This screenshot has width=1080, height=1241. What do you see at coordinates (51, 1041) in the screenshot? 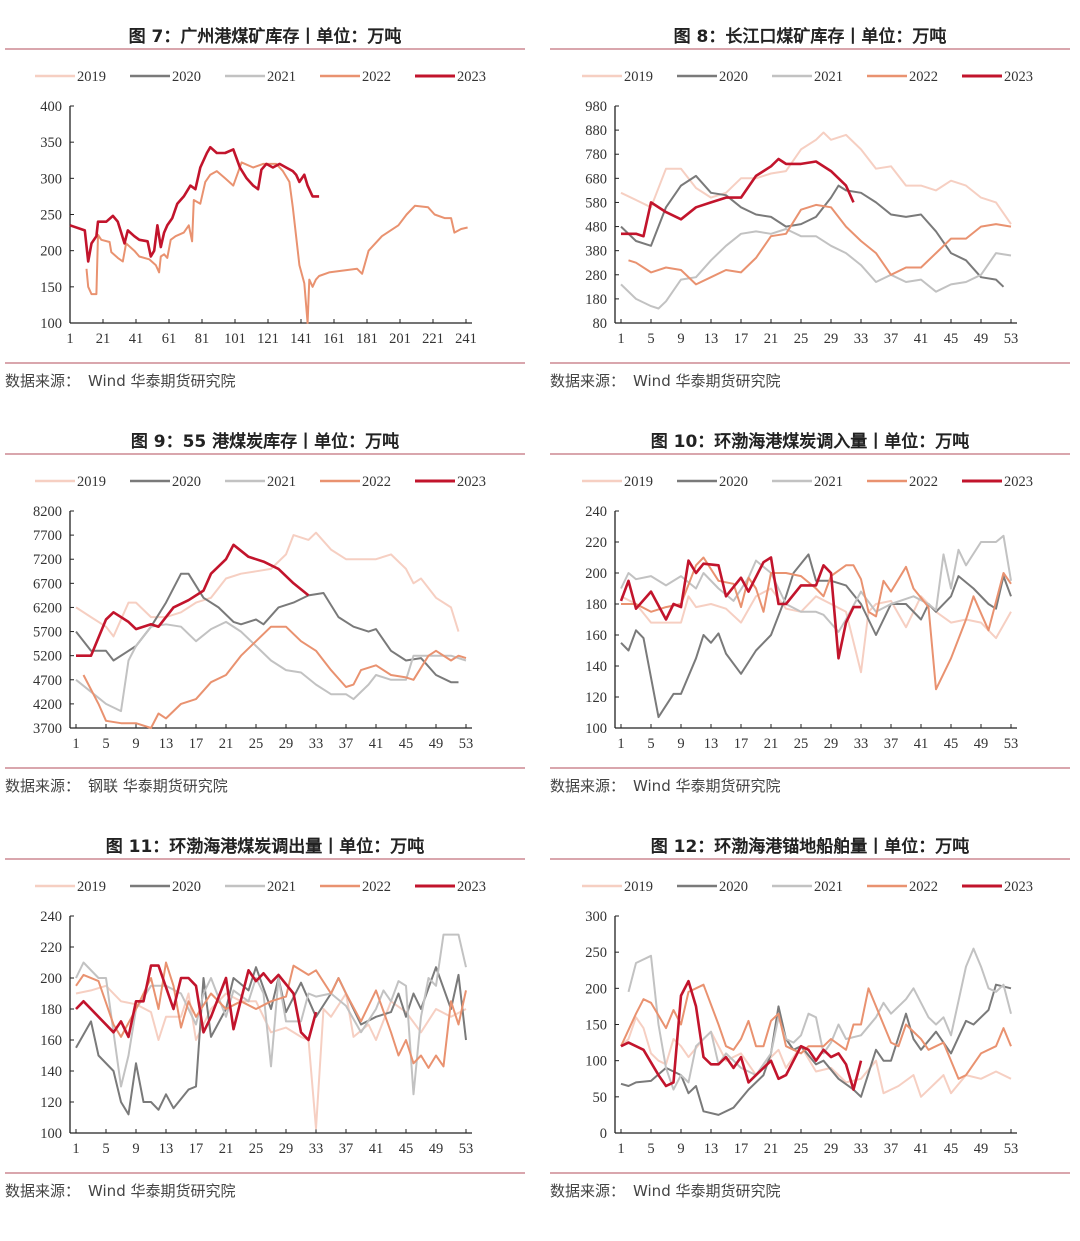
I see `y-tick-label: 160` at bounding box center [51, 1041].